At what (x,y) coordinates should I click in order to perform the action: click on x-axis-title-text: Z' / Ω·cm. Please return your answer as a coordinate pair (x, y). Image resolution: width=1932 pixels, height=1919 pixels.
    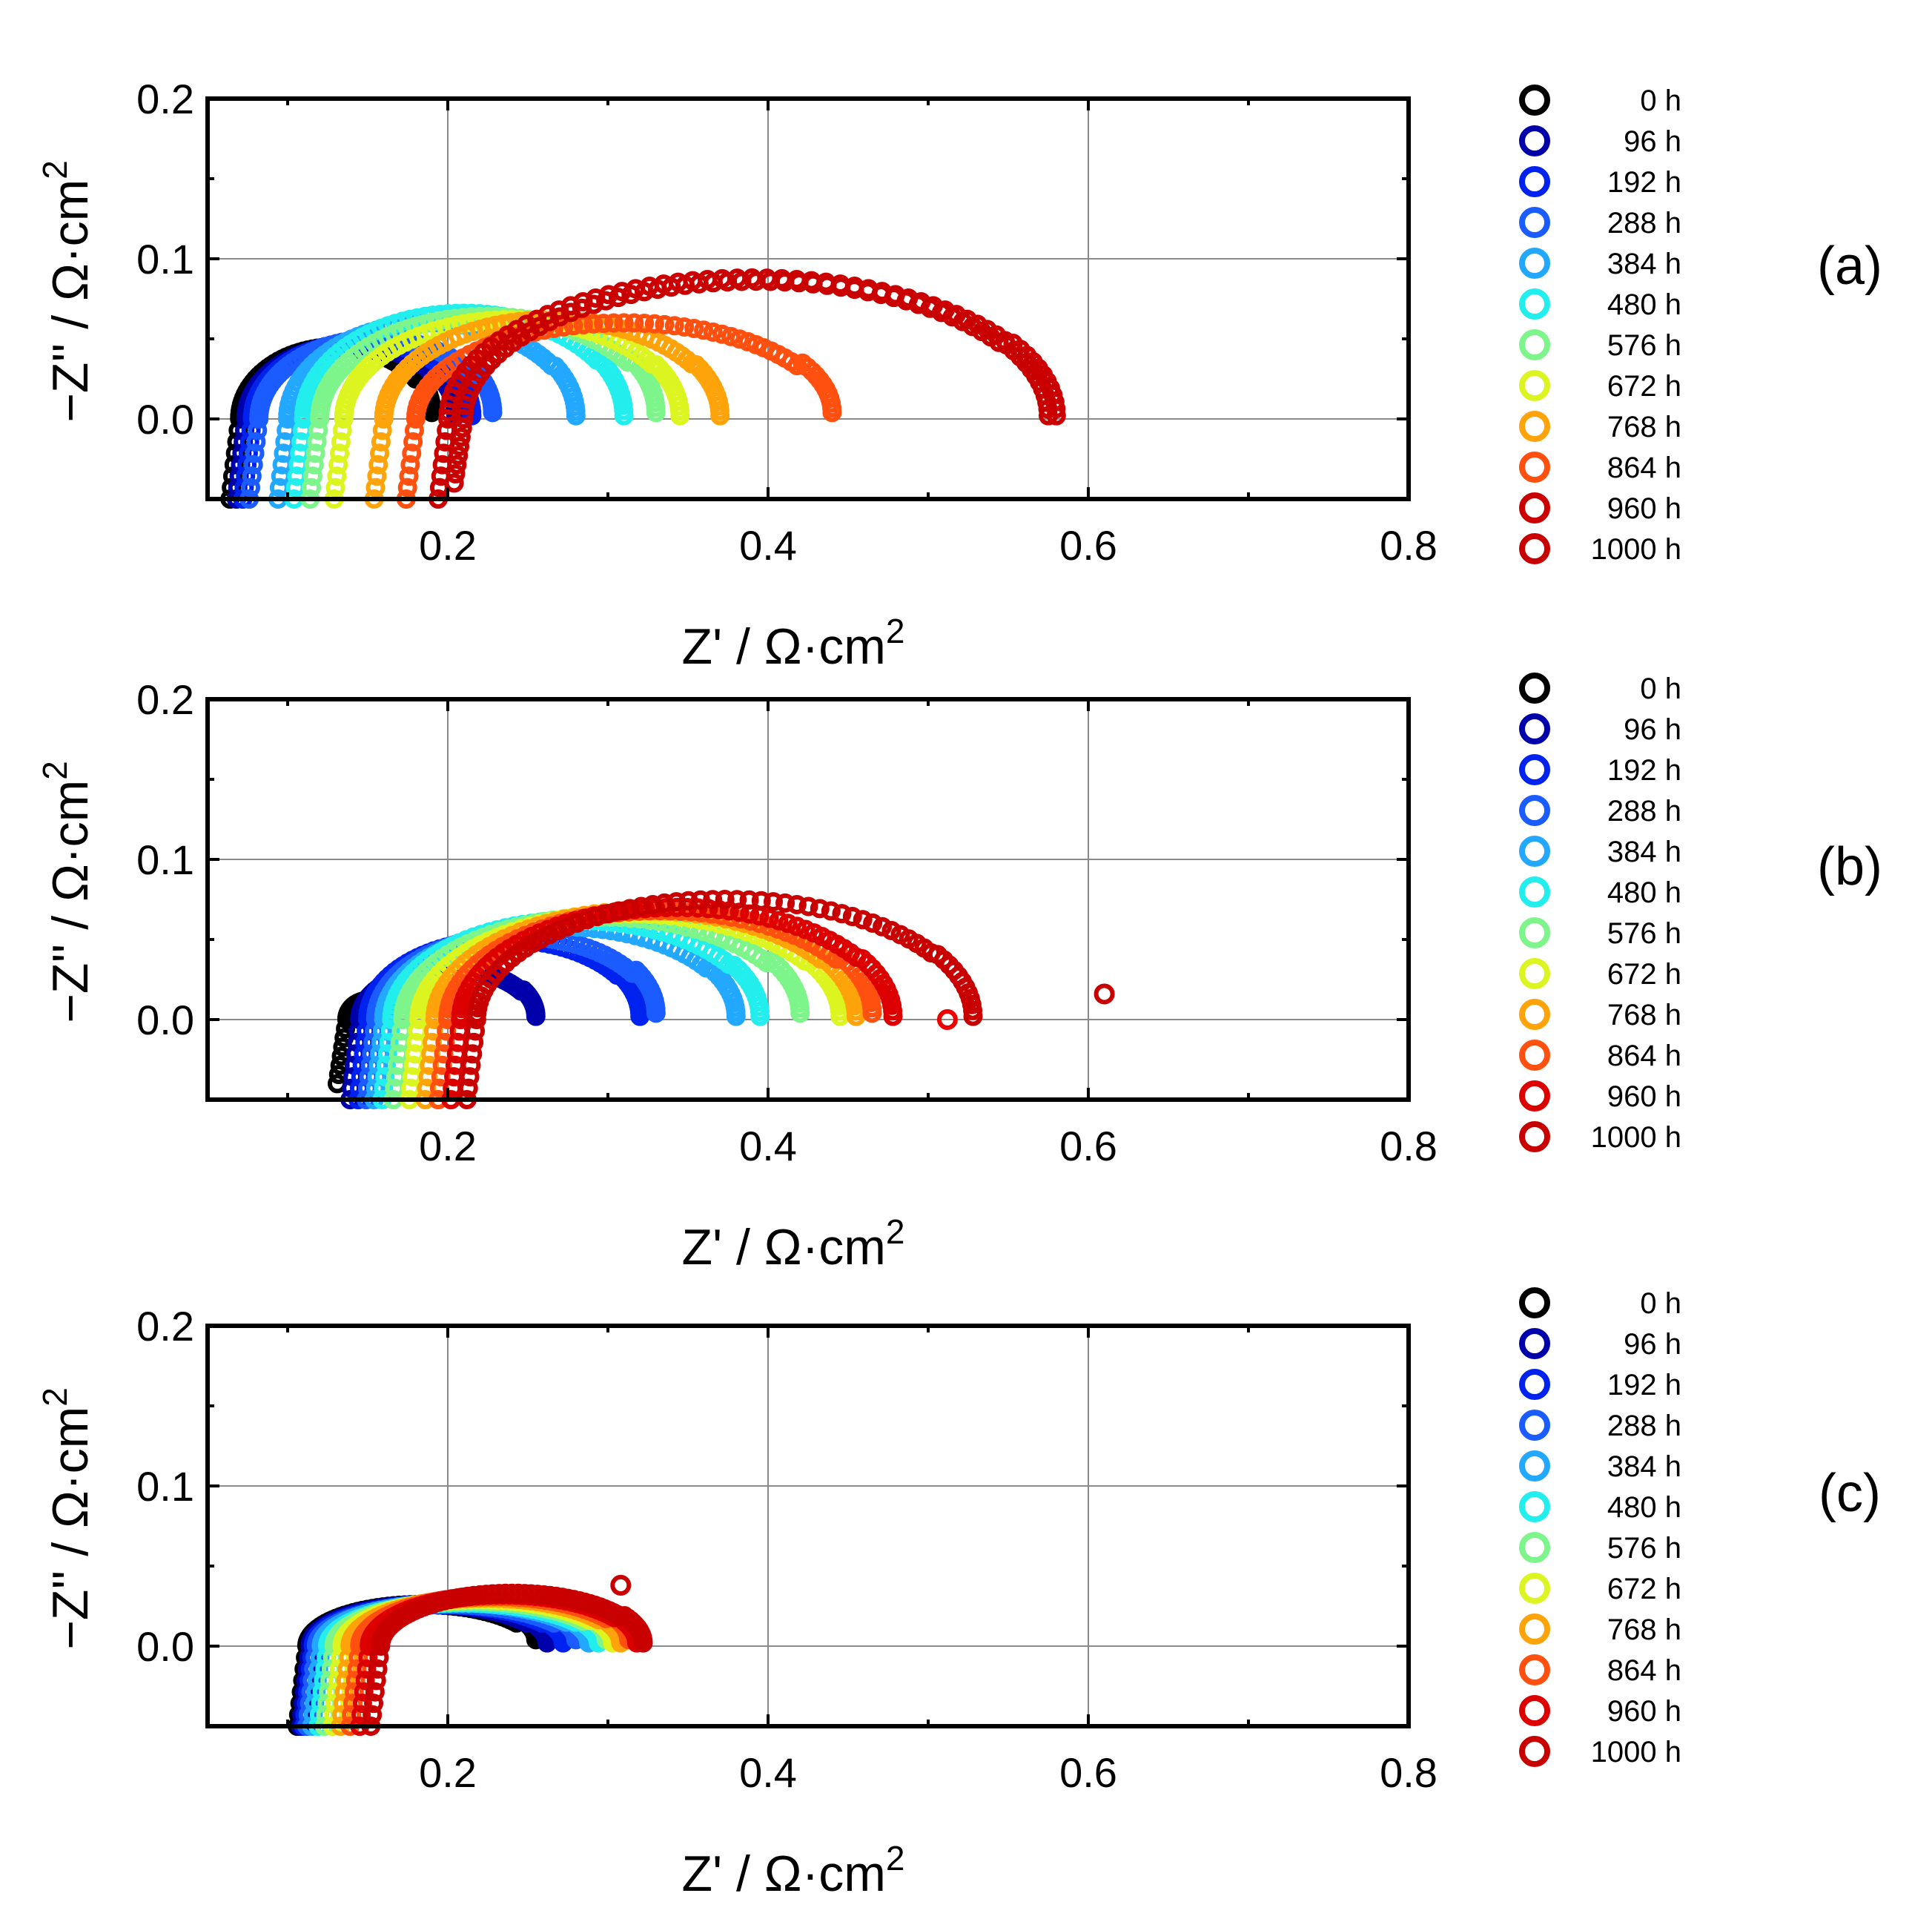
    Looking at the image, I should click on (784, 646).